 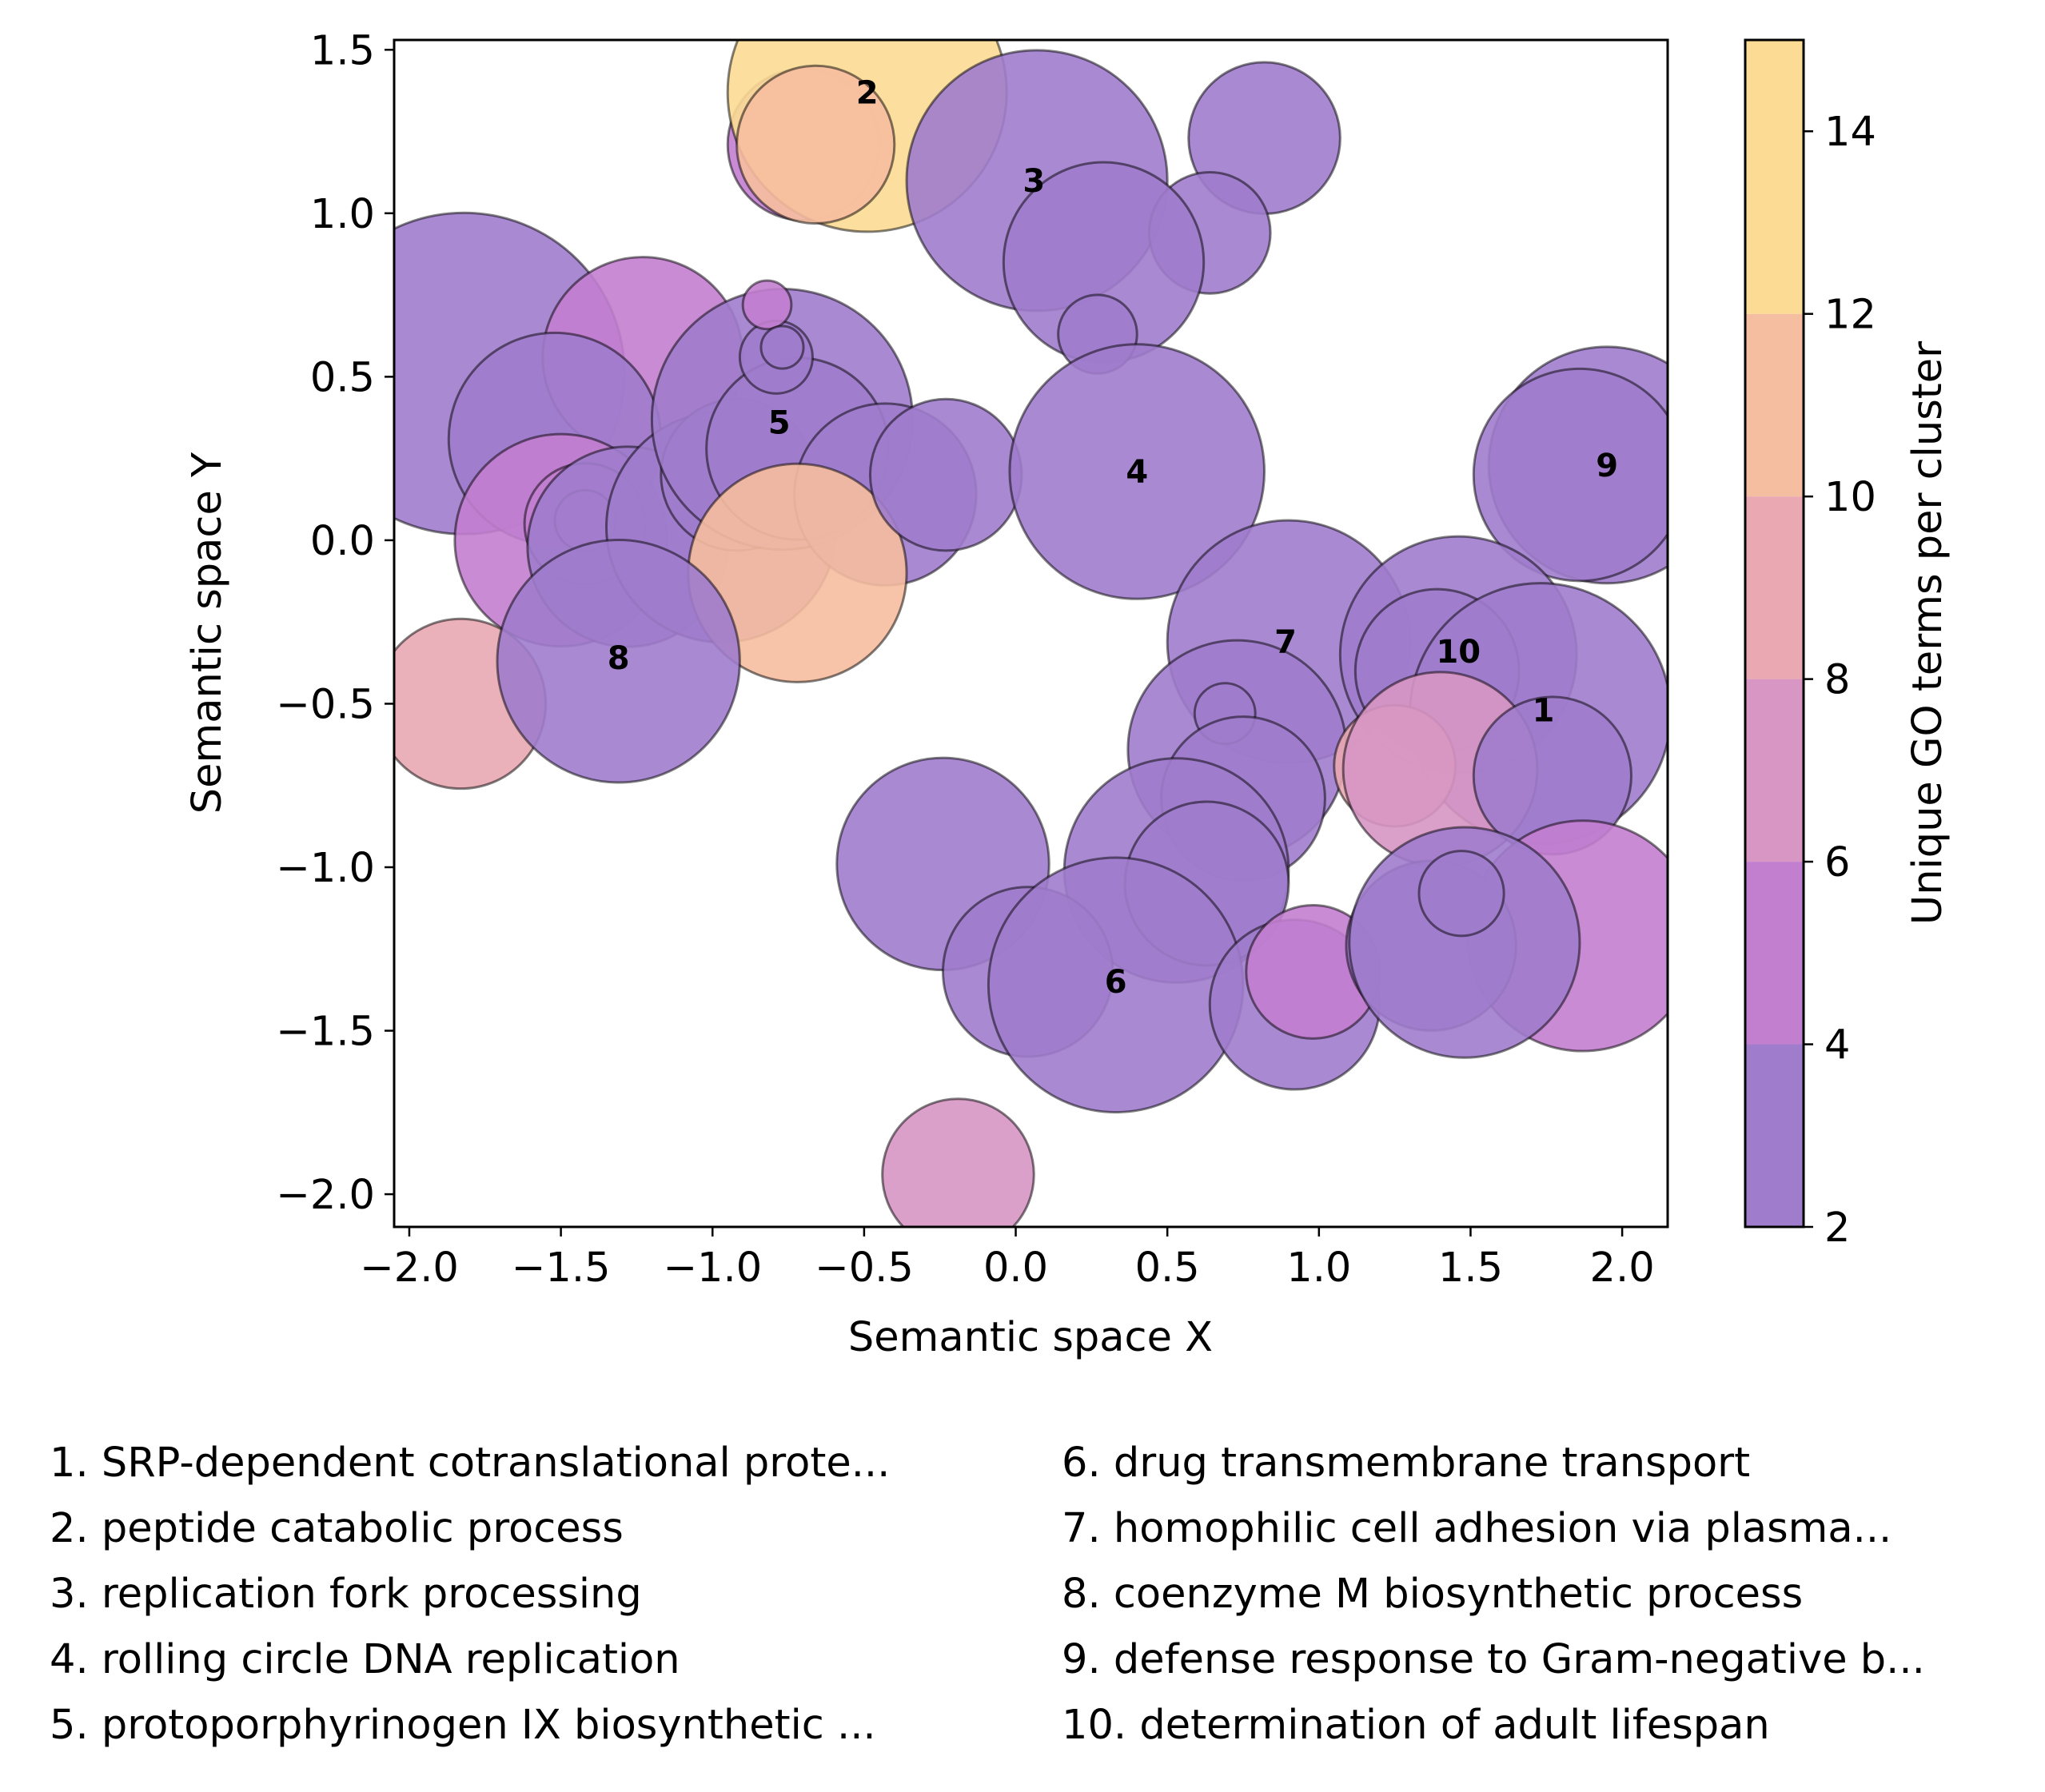 What do you see at coordinates (346, 1594) in the screenshot?
I see `legend-item-3: 3. replication fork processing` at bounding box center [346, 1594].